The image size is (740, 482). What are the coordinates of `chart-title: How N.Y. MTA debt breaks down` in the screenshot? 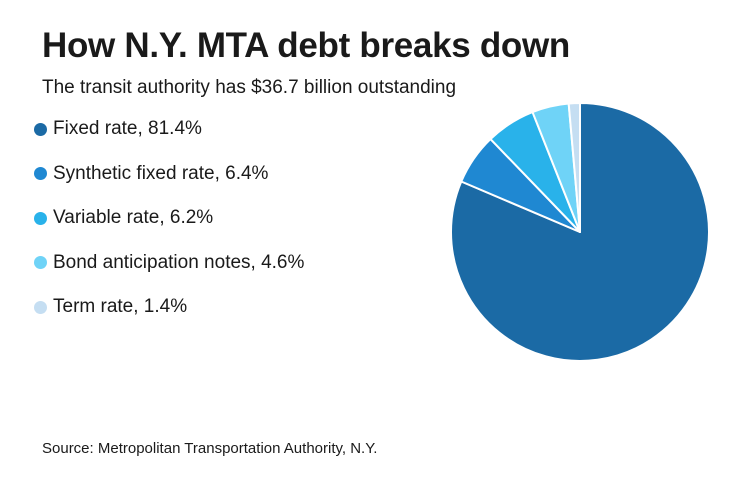 It's located at (306, 45).